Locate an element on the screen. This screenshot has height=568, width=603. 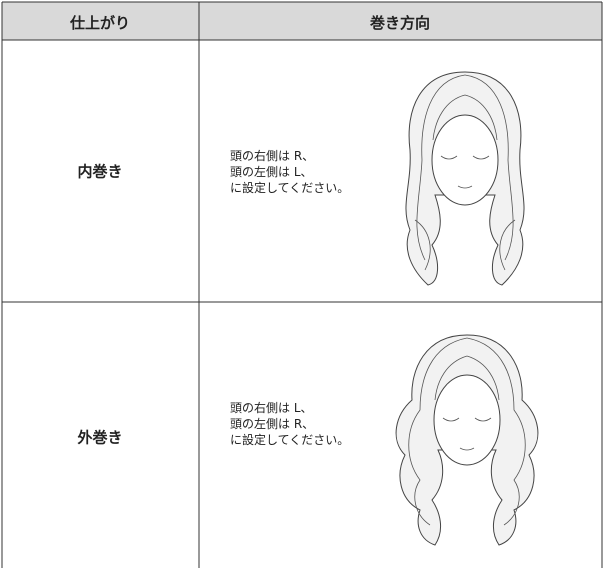
instruction-line: 頭の左側は L、 is located at coordinates (271, 172).